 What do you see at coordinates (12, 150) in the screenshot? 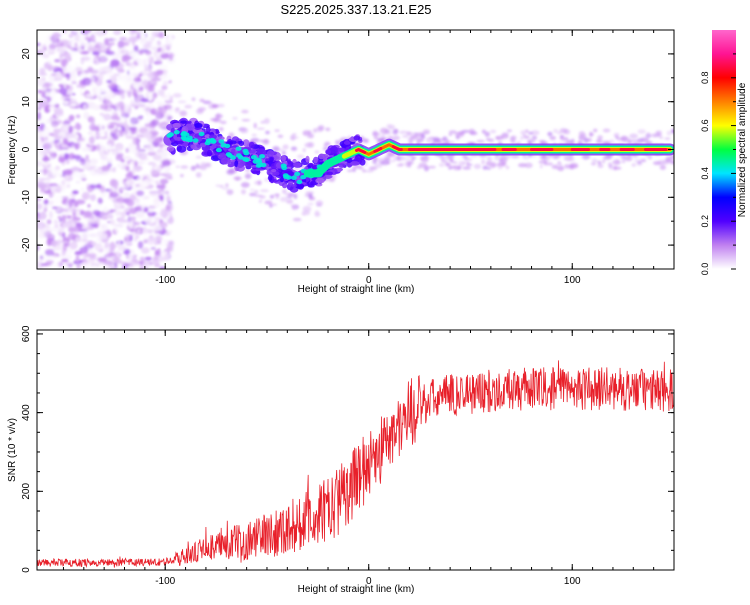
I see `spectrogram-y-label: Frequency (Hz)` at bounding box center [12, 150].